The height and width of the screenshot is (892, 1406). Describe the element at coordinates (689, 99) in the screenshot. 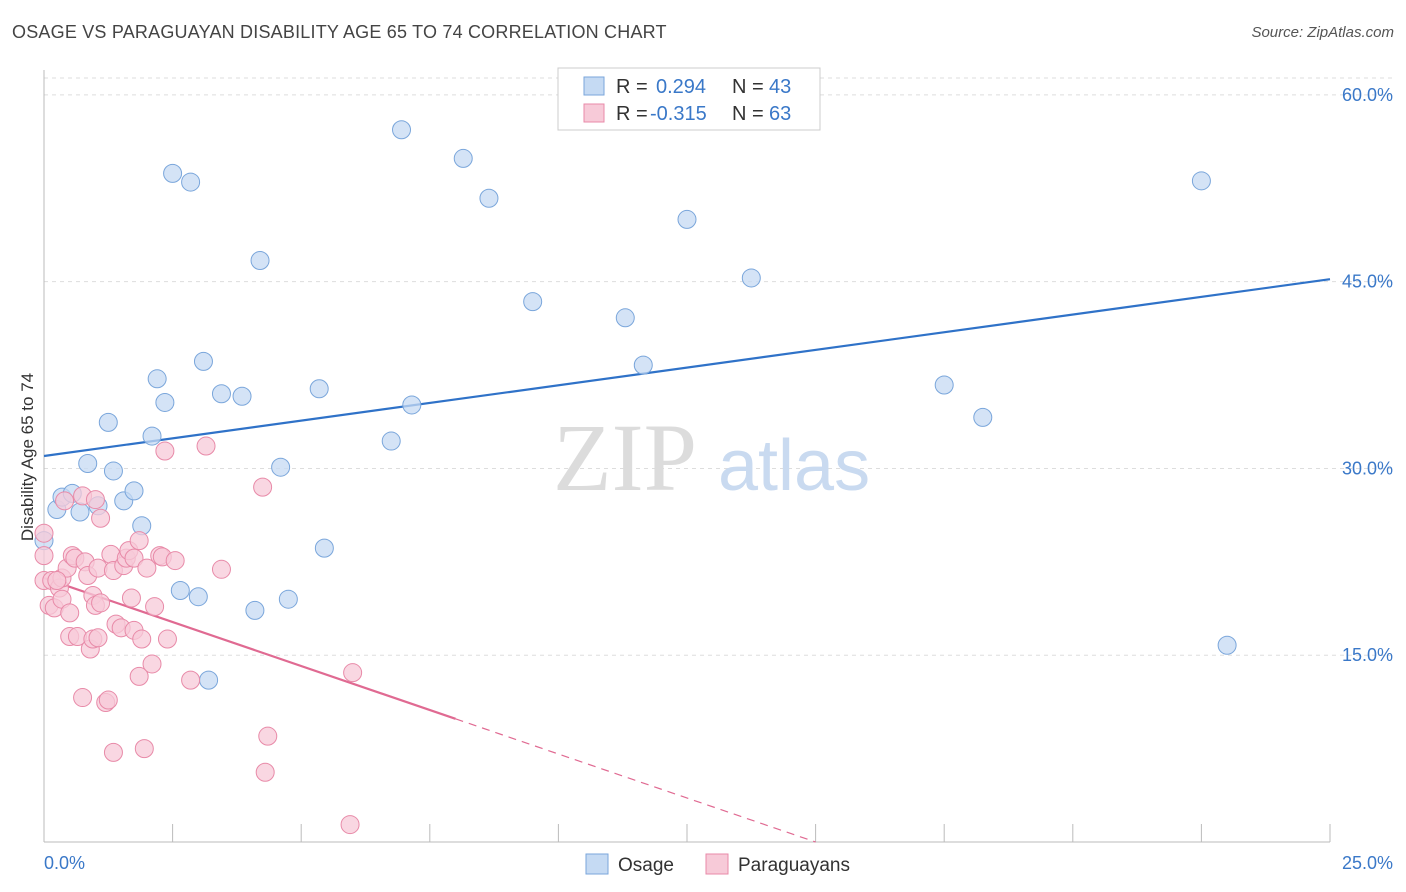

I see `stats-legend: R = 0.294 N = 43 R = -0.315 N = 63` at that location.